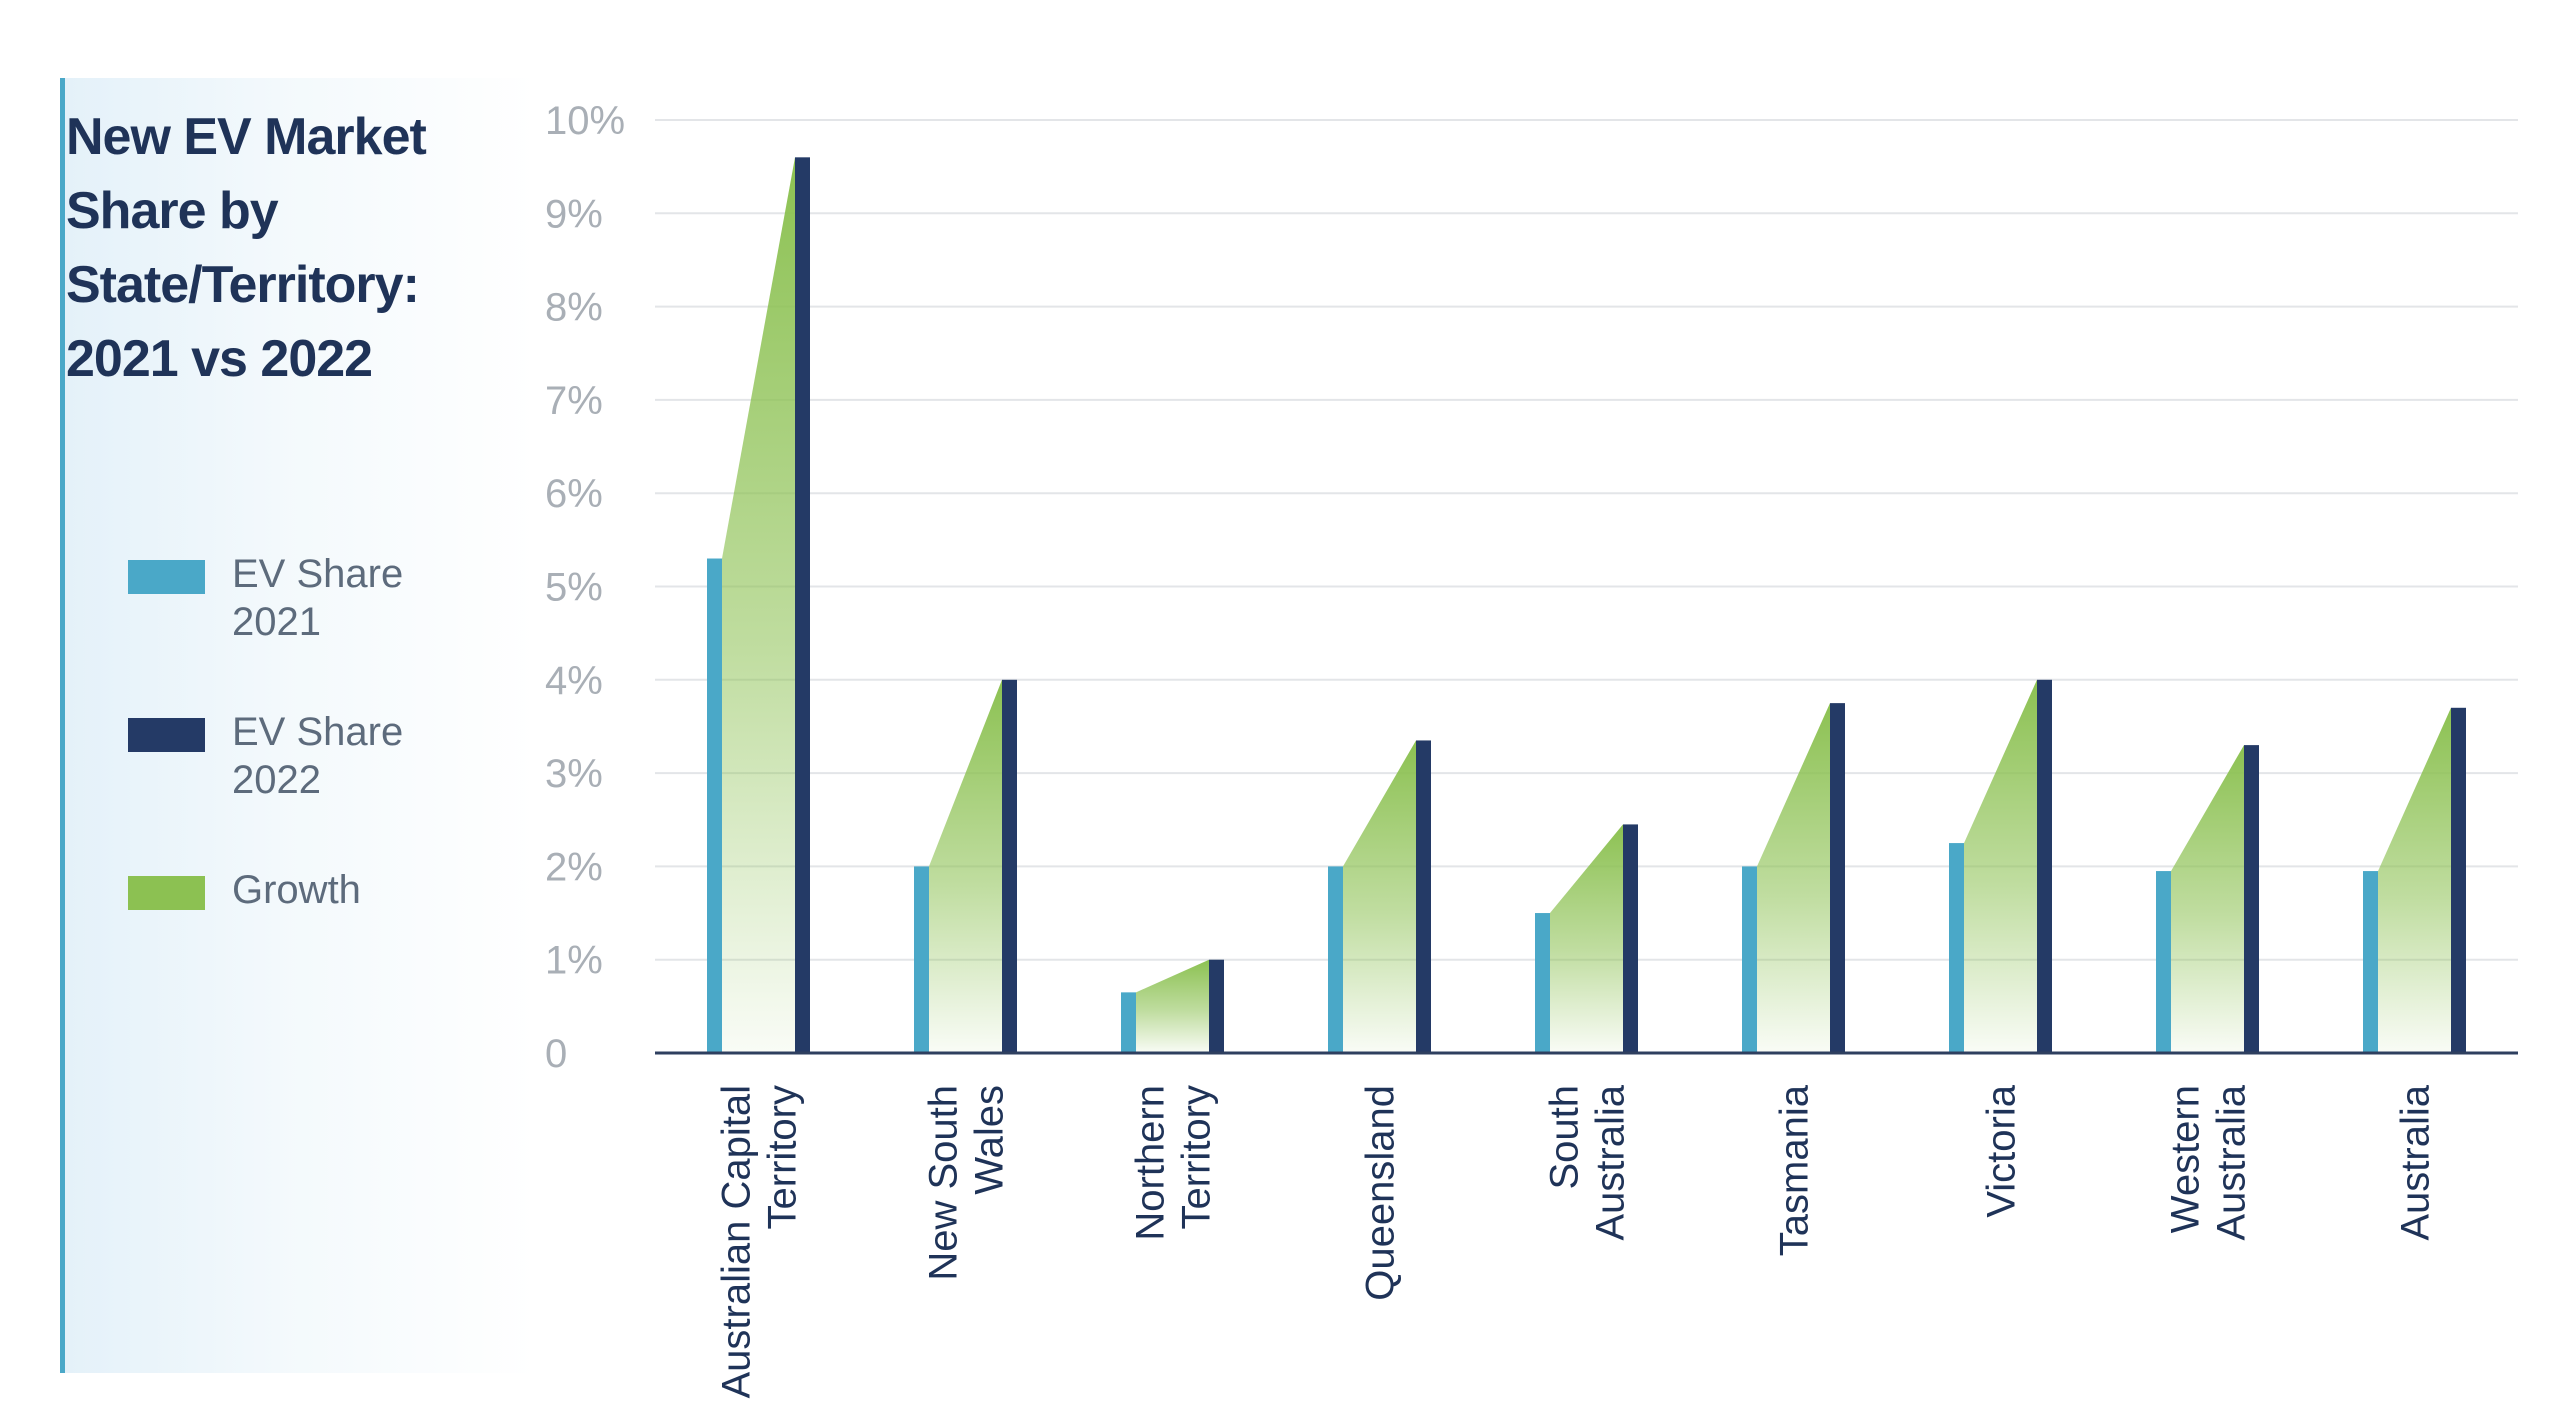 The width and height of the screenshot is (2560, 1406). Describe the element at coordinates (1795, 1170) in the screenshot. I see `x-tick-label: Tasmania` at that location.